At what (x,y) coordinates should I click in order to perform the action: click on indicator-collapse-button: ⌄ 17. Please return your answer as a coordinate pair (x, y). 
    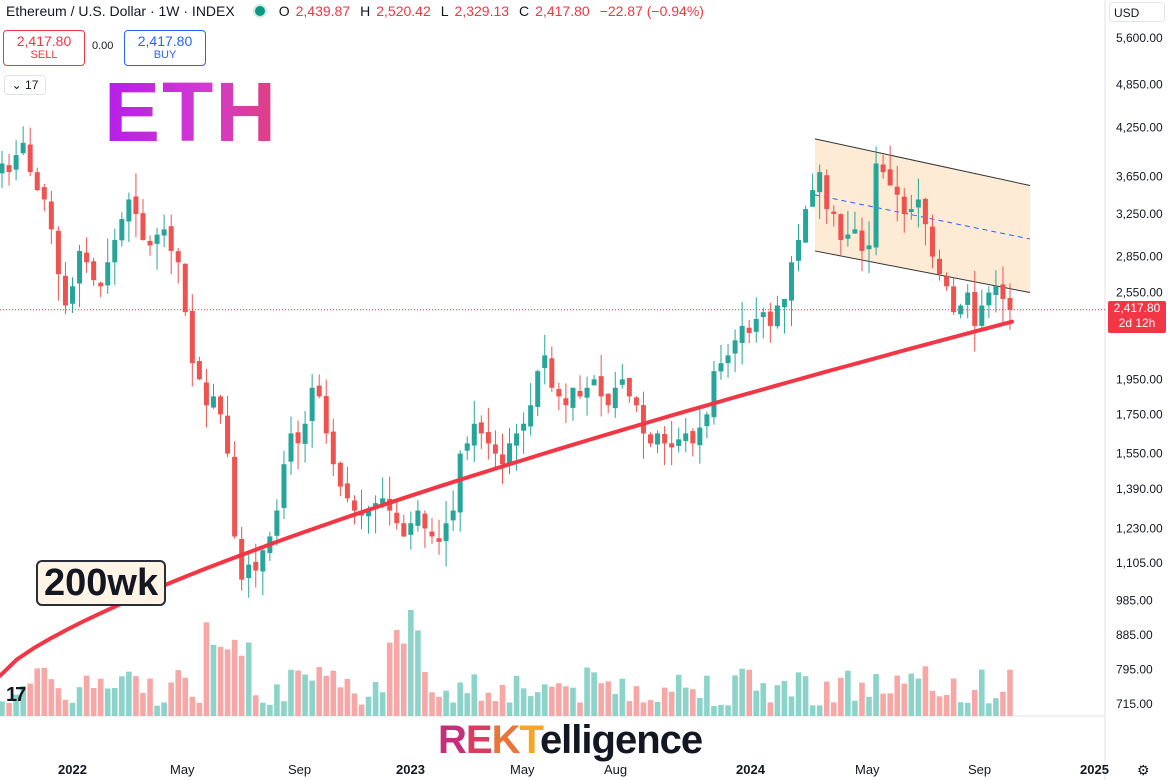
    Looking at the image, I should click on (25, 85).